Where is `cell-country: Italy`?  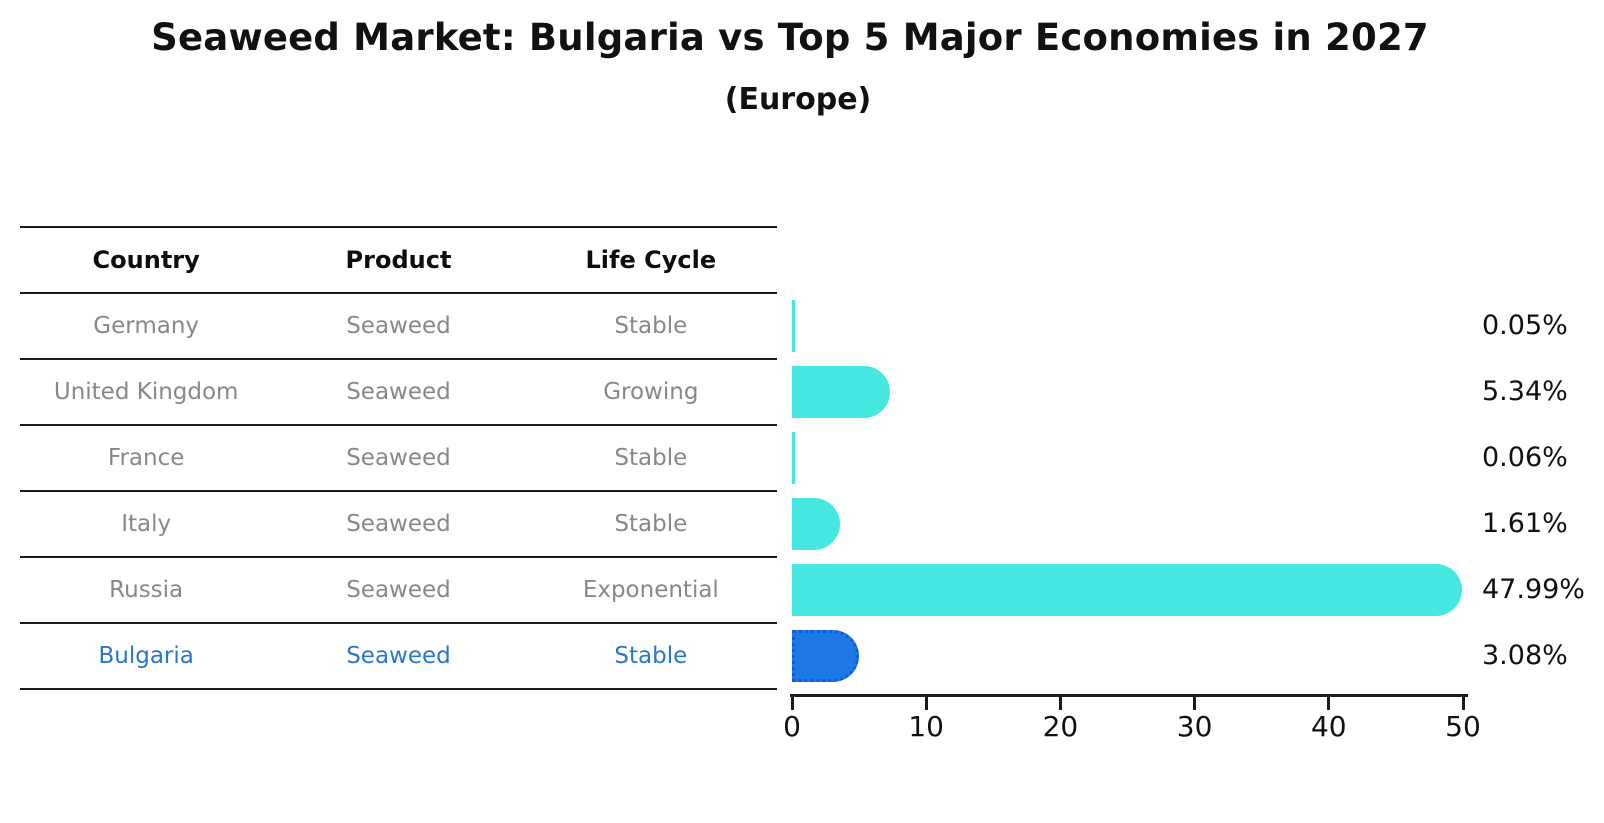
cell-country: Italy is located at coordinates (146, 524).